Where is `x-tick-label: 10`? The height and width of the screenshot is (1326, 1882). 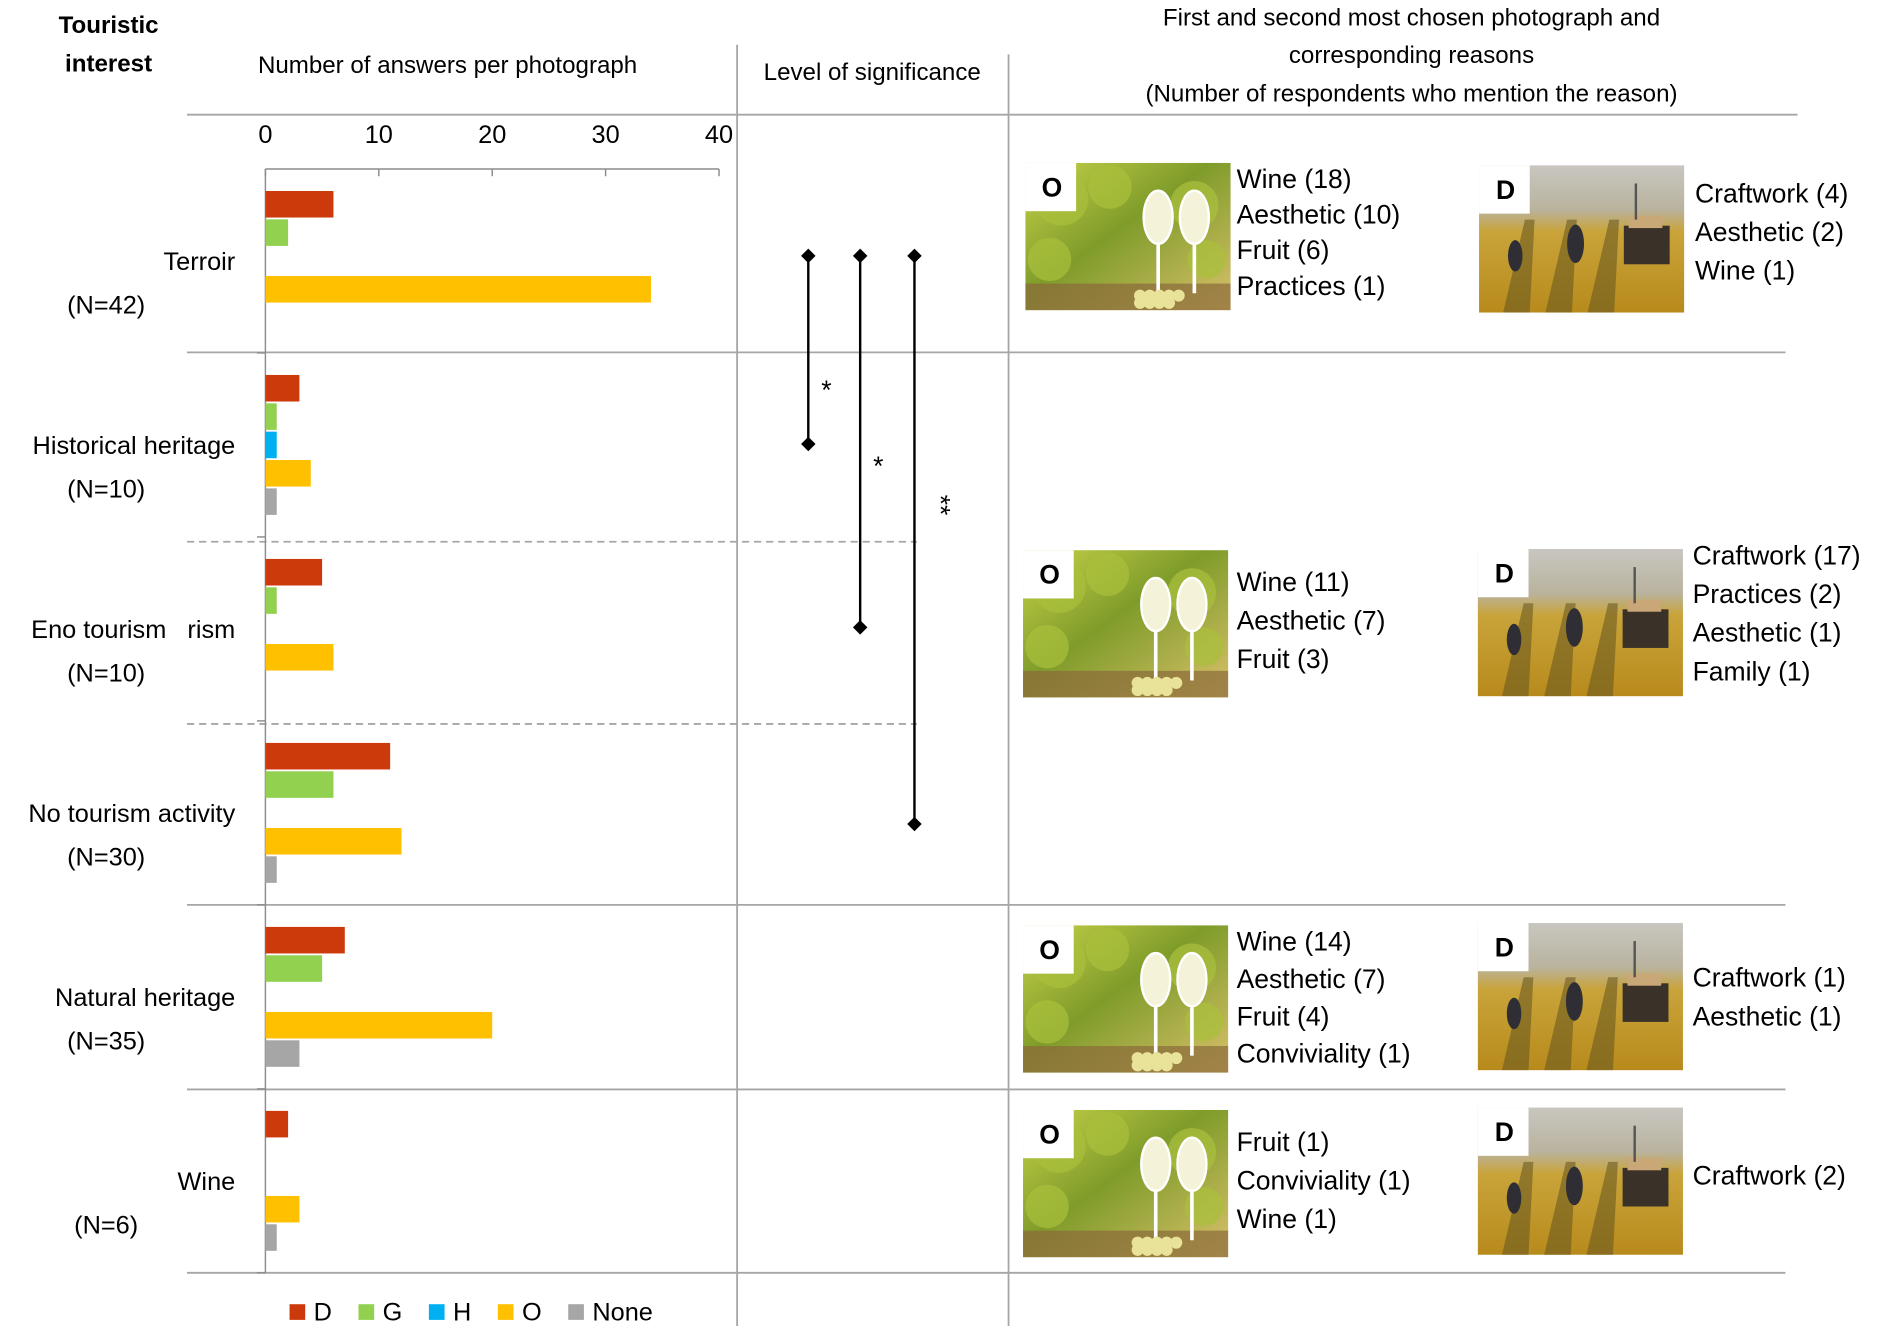 x-tick-label: 10 is located at coordinates (379, 135).